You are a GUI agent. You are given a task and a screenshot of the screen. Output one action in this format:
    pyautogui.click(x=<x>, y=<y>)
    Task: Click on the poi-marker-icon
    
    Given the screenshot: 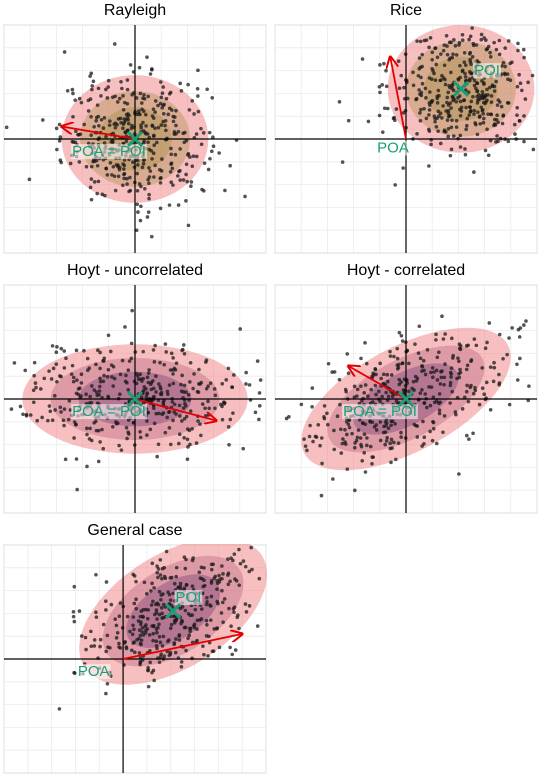 What is the action you would take?
    pyautogui.click(x=173, y=611)
    